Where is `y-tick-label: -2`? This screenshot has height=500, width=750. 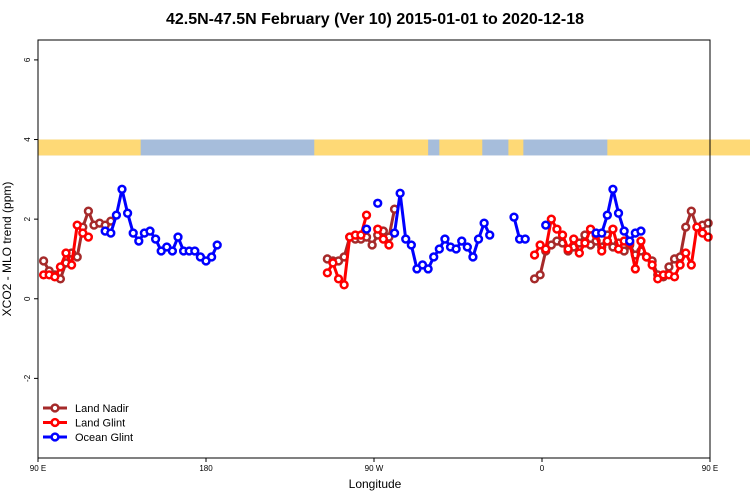
y-tick-label: -2 is located at coordinates (27, 378).